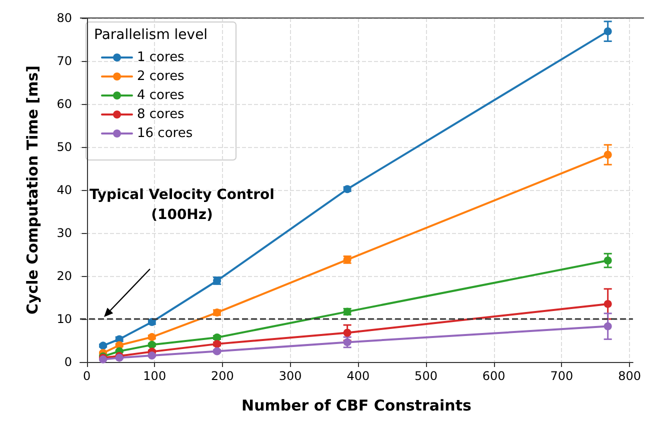  What do you see at coordinates (161, 95) in the screenshot?
I see `legend-label: 4 cores` at bounding box center [161, 95].